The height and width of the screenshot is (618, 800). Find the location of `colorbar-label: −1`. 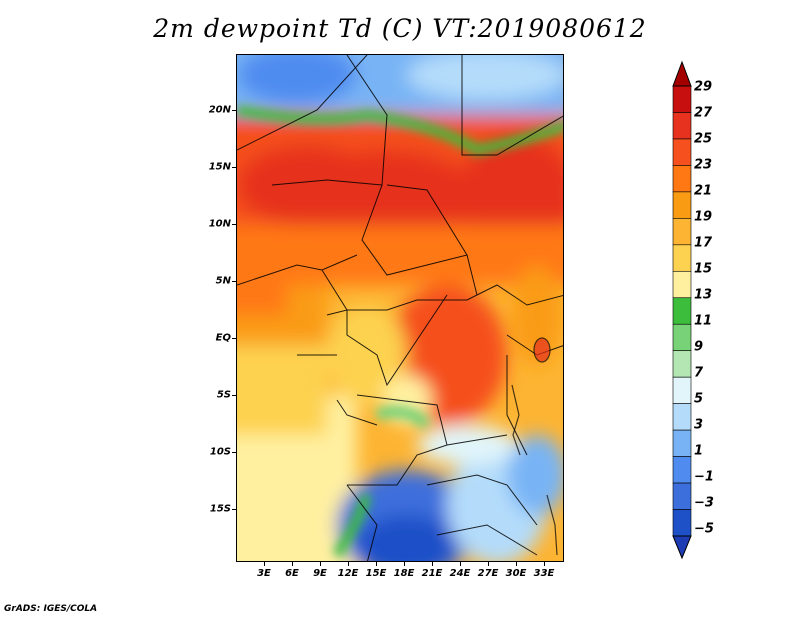

colorbar-label: −1 is located at coordinates (704, 477).